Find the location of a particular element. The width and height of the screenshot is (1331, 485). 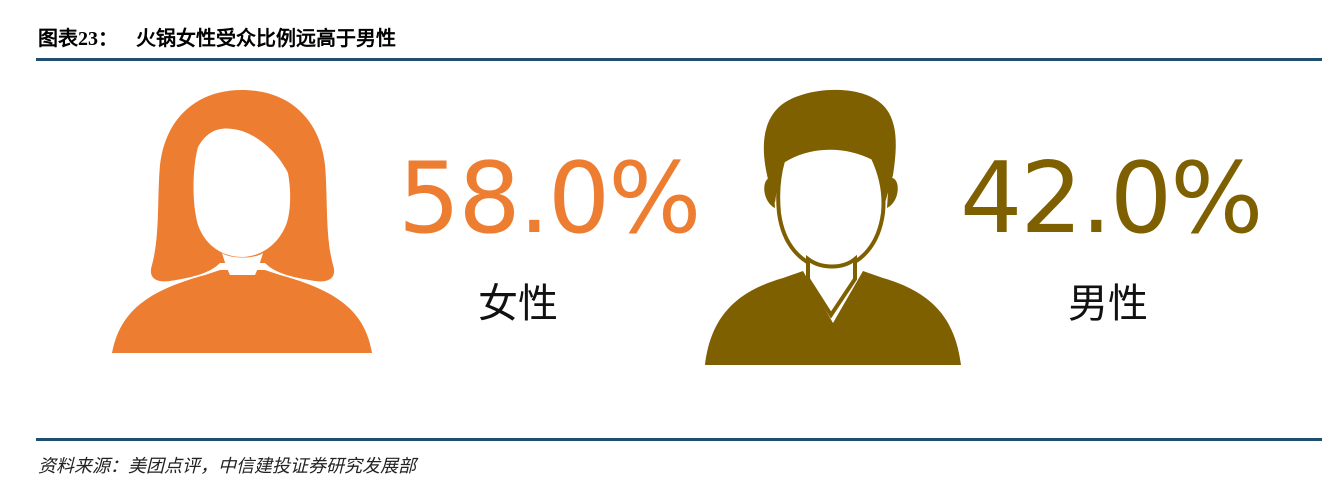

figure-title-prefix: 图表 is located at coordinates (58, 38).